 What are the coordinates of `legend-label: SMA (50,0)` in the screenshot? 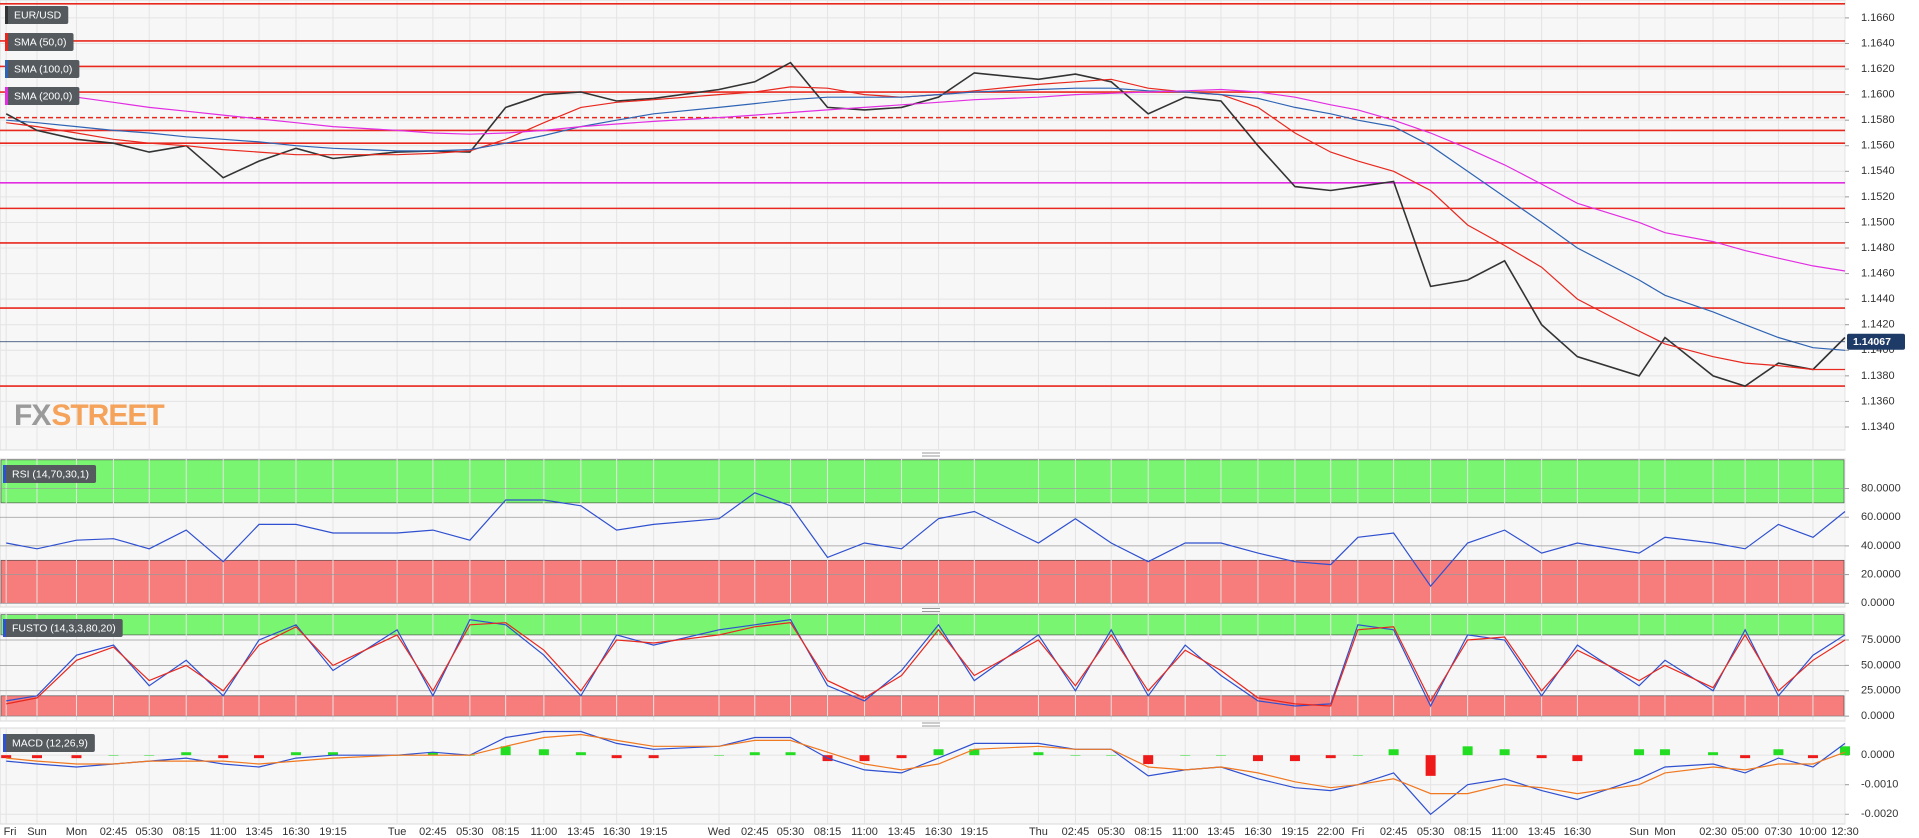 It's located at (40, 42).